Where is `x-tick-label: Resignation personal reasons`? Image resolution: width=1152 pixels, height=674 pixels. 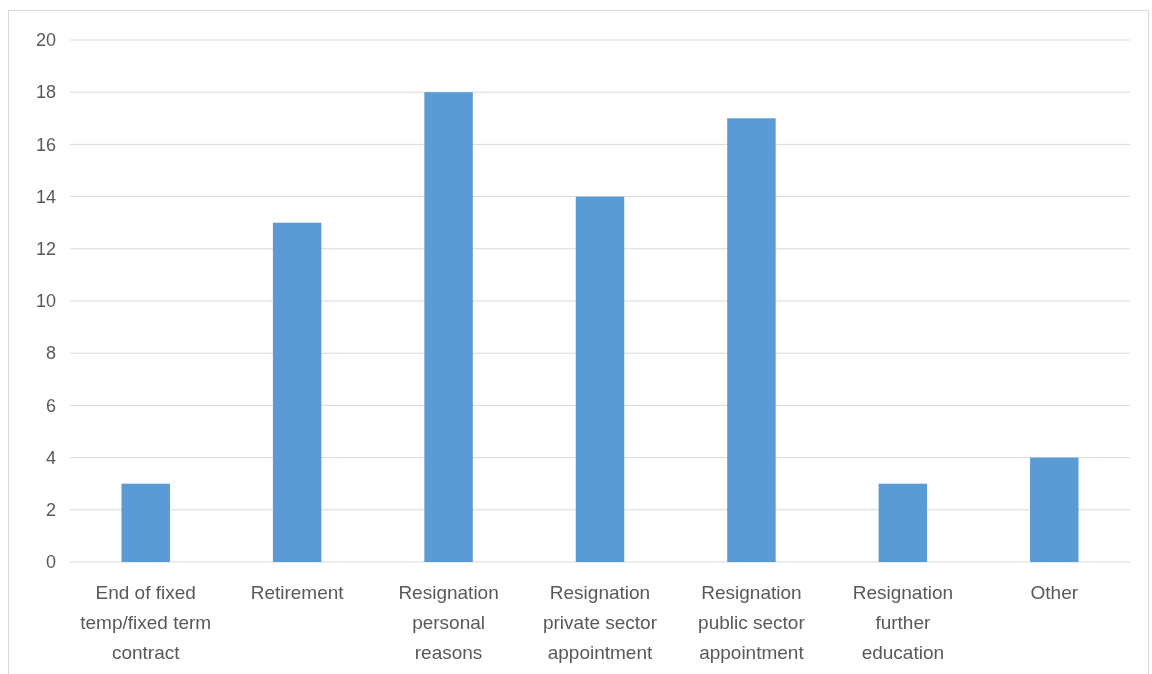
x-tick-label: Resignation personal reasons is located at coordinates (448, 622).